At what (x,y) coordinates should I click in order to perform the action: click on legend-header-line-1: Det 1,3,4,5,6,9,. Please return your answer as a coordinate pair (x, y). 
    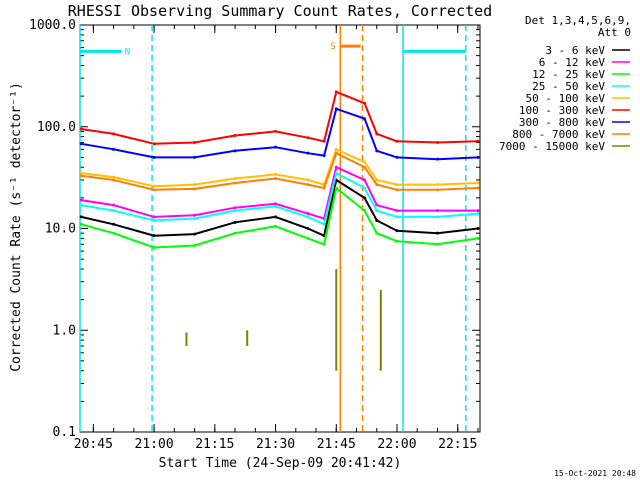
    Looking at the image, I should click on (578, 20).